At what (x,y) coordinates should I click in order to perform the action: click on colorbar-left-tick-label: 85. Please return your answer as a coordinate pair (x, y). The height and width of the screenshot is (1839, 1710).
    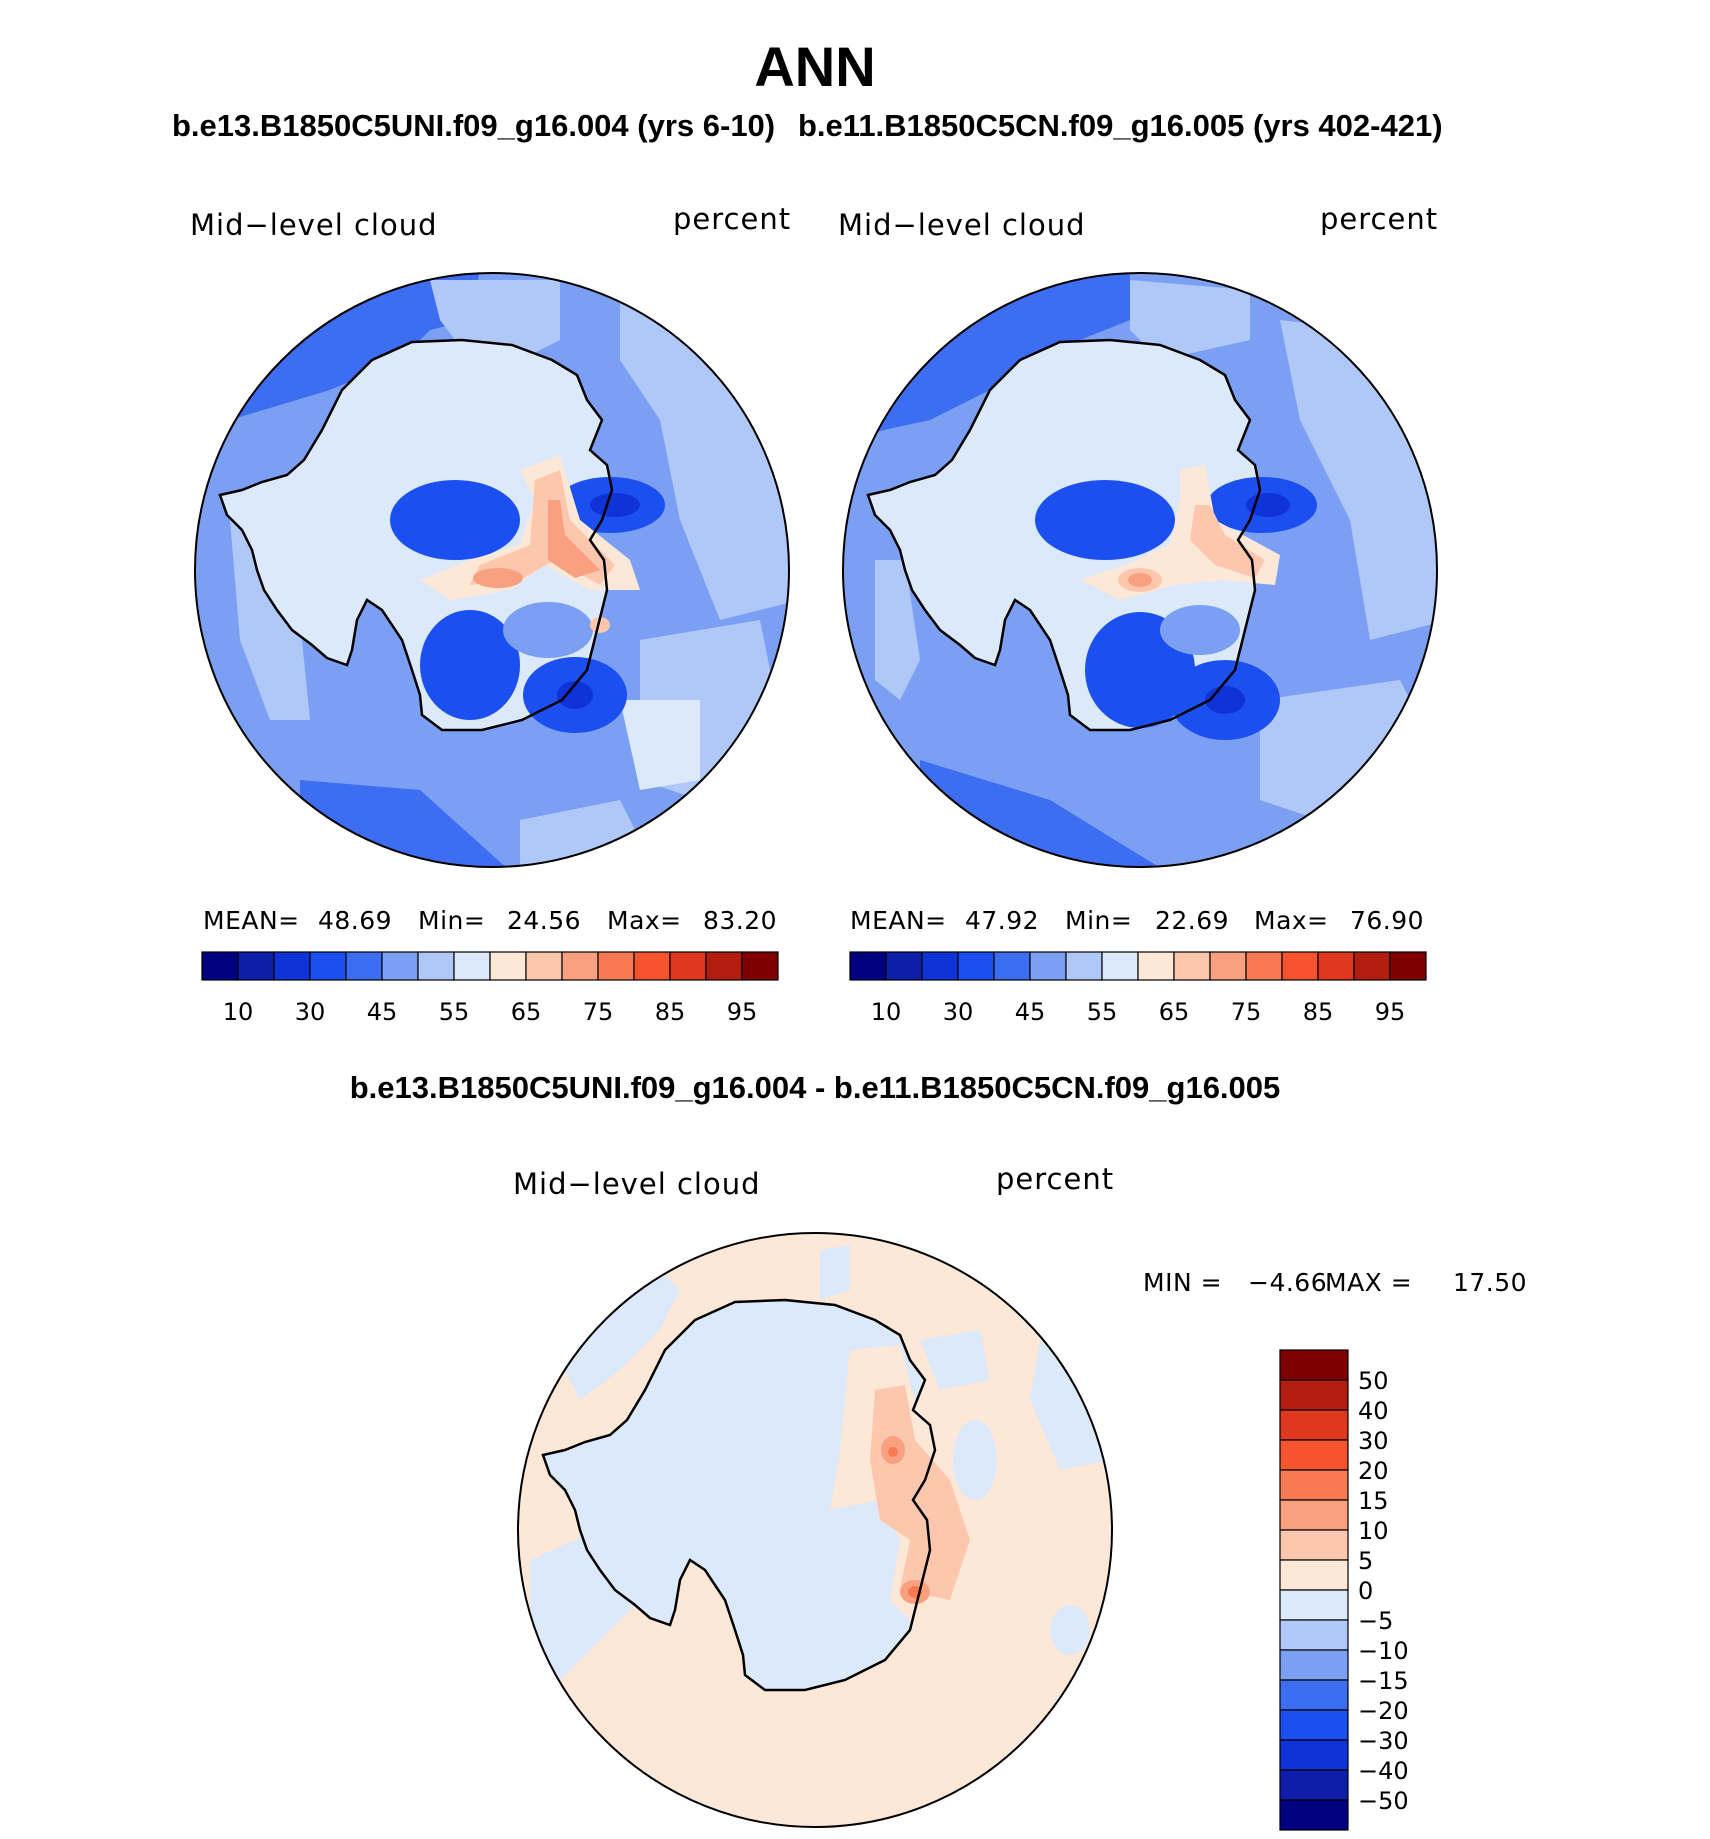
    Looking at the image, I should click on (670, 1012).